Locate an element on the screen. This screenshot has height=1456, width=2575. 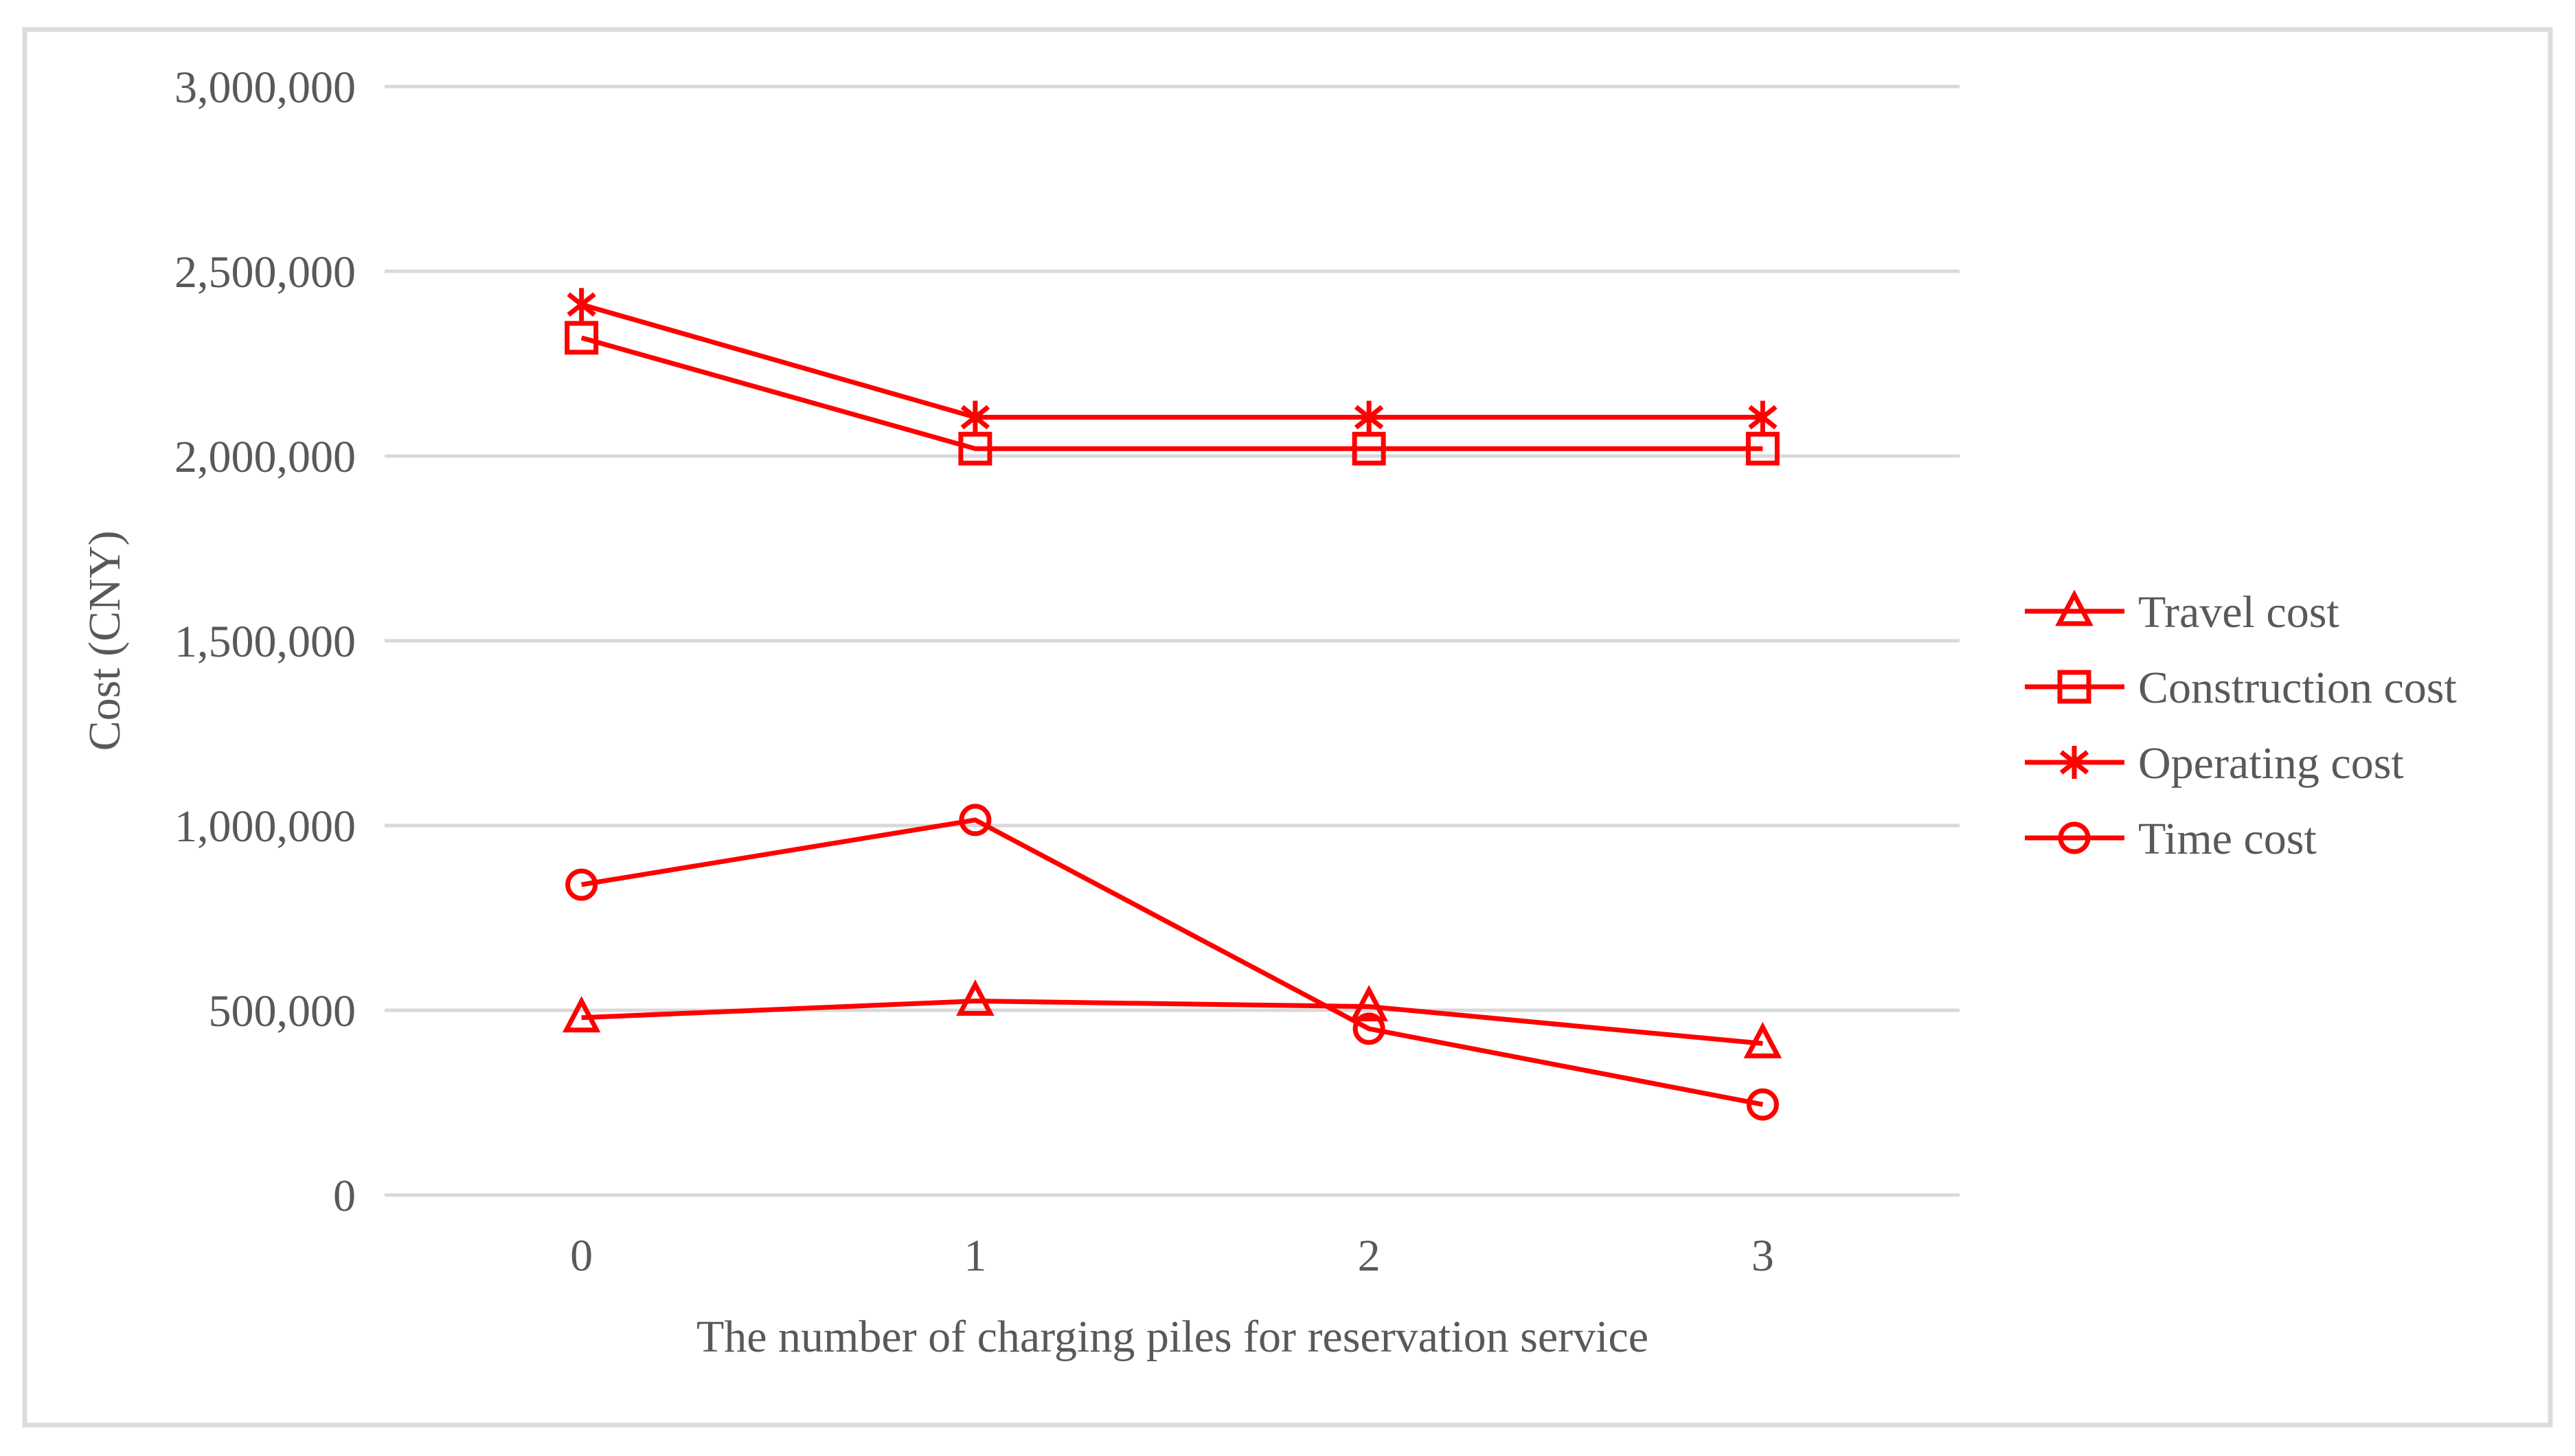
x-tick-label-3: 3 is located at coordinates (1763, 1256).